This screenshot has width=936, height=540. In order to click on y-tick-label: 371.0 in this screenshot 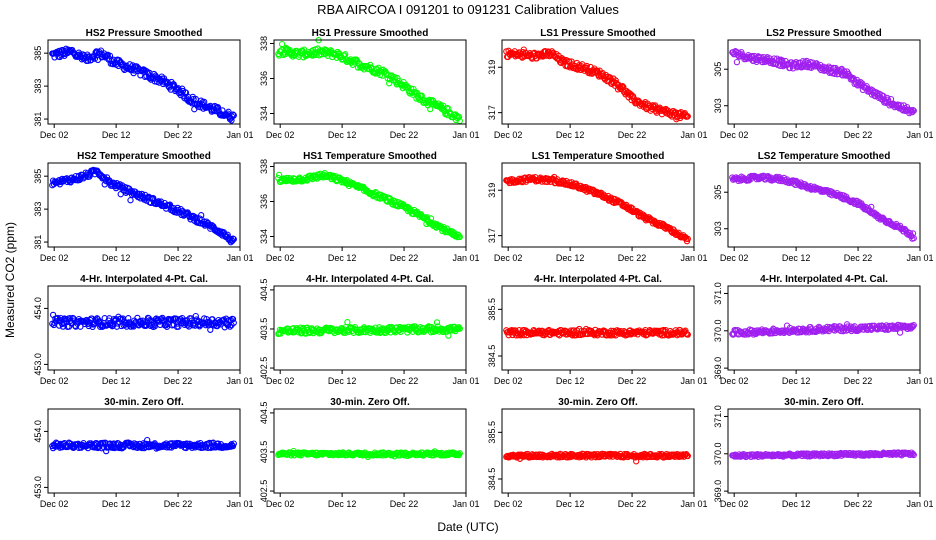, I will do `click(718, 293)`.